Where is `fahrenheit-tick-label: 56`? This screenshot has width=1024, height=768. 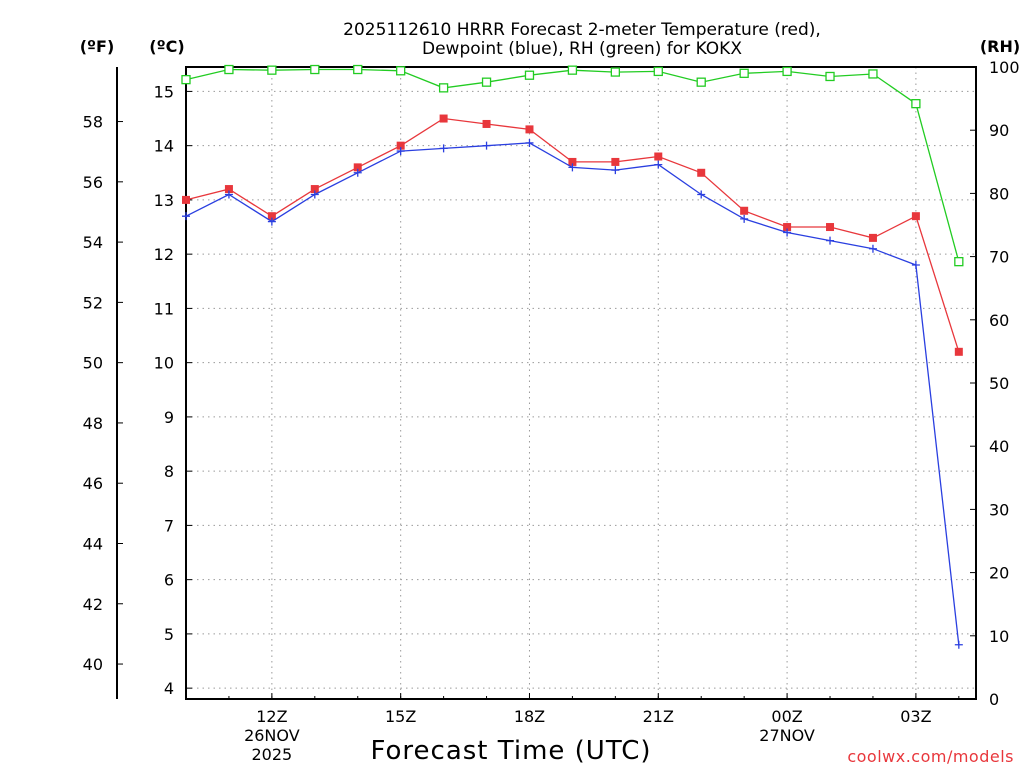 fahrenheit-tick-label: 56 is located at coordinates (93, 182).